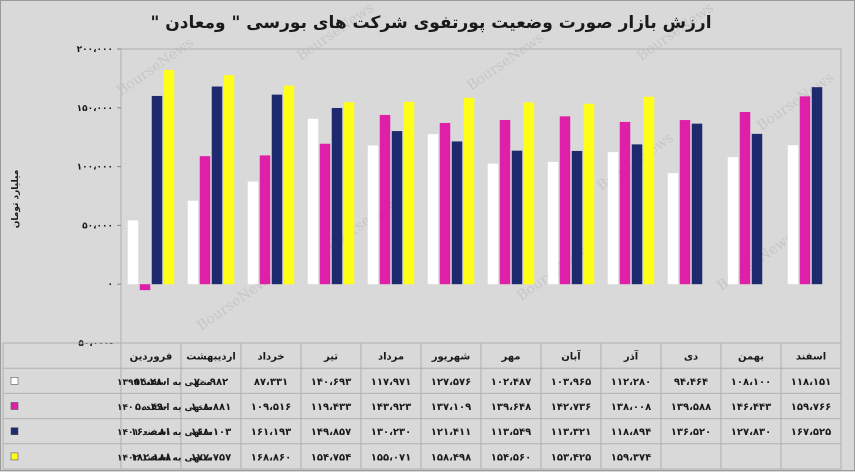 The height and width of the screenshot is (472, 855). Describe the element at coordinates (271, 457) in the screenshot. I see `table-cell-3-2: ۱۶۸،۸۶۰` at that location.